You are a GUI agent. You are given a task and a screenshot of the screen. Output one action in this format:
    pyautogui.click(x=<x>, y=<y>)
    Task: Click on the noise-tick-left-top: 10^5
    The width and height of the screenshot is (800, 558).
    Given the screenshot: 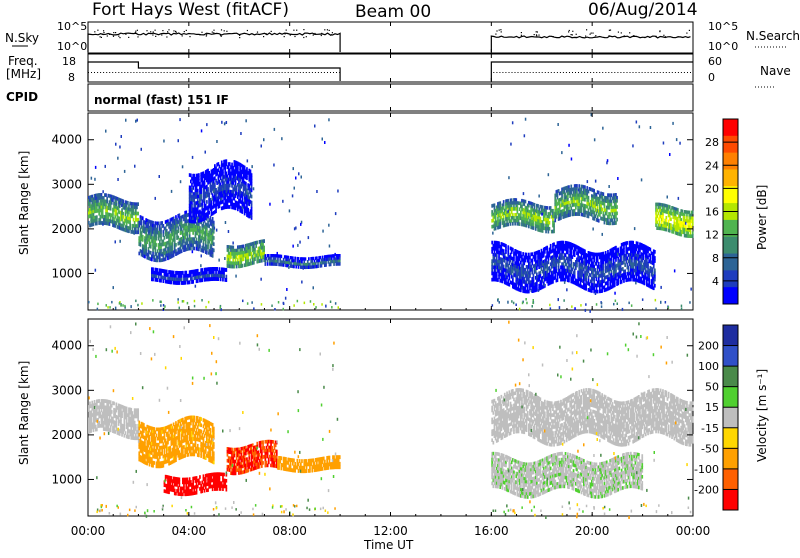 What is the action you would take?
    pyautogui.click(x=72, y=26)
    